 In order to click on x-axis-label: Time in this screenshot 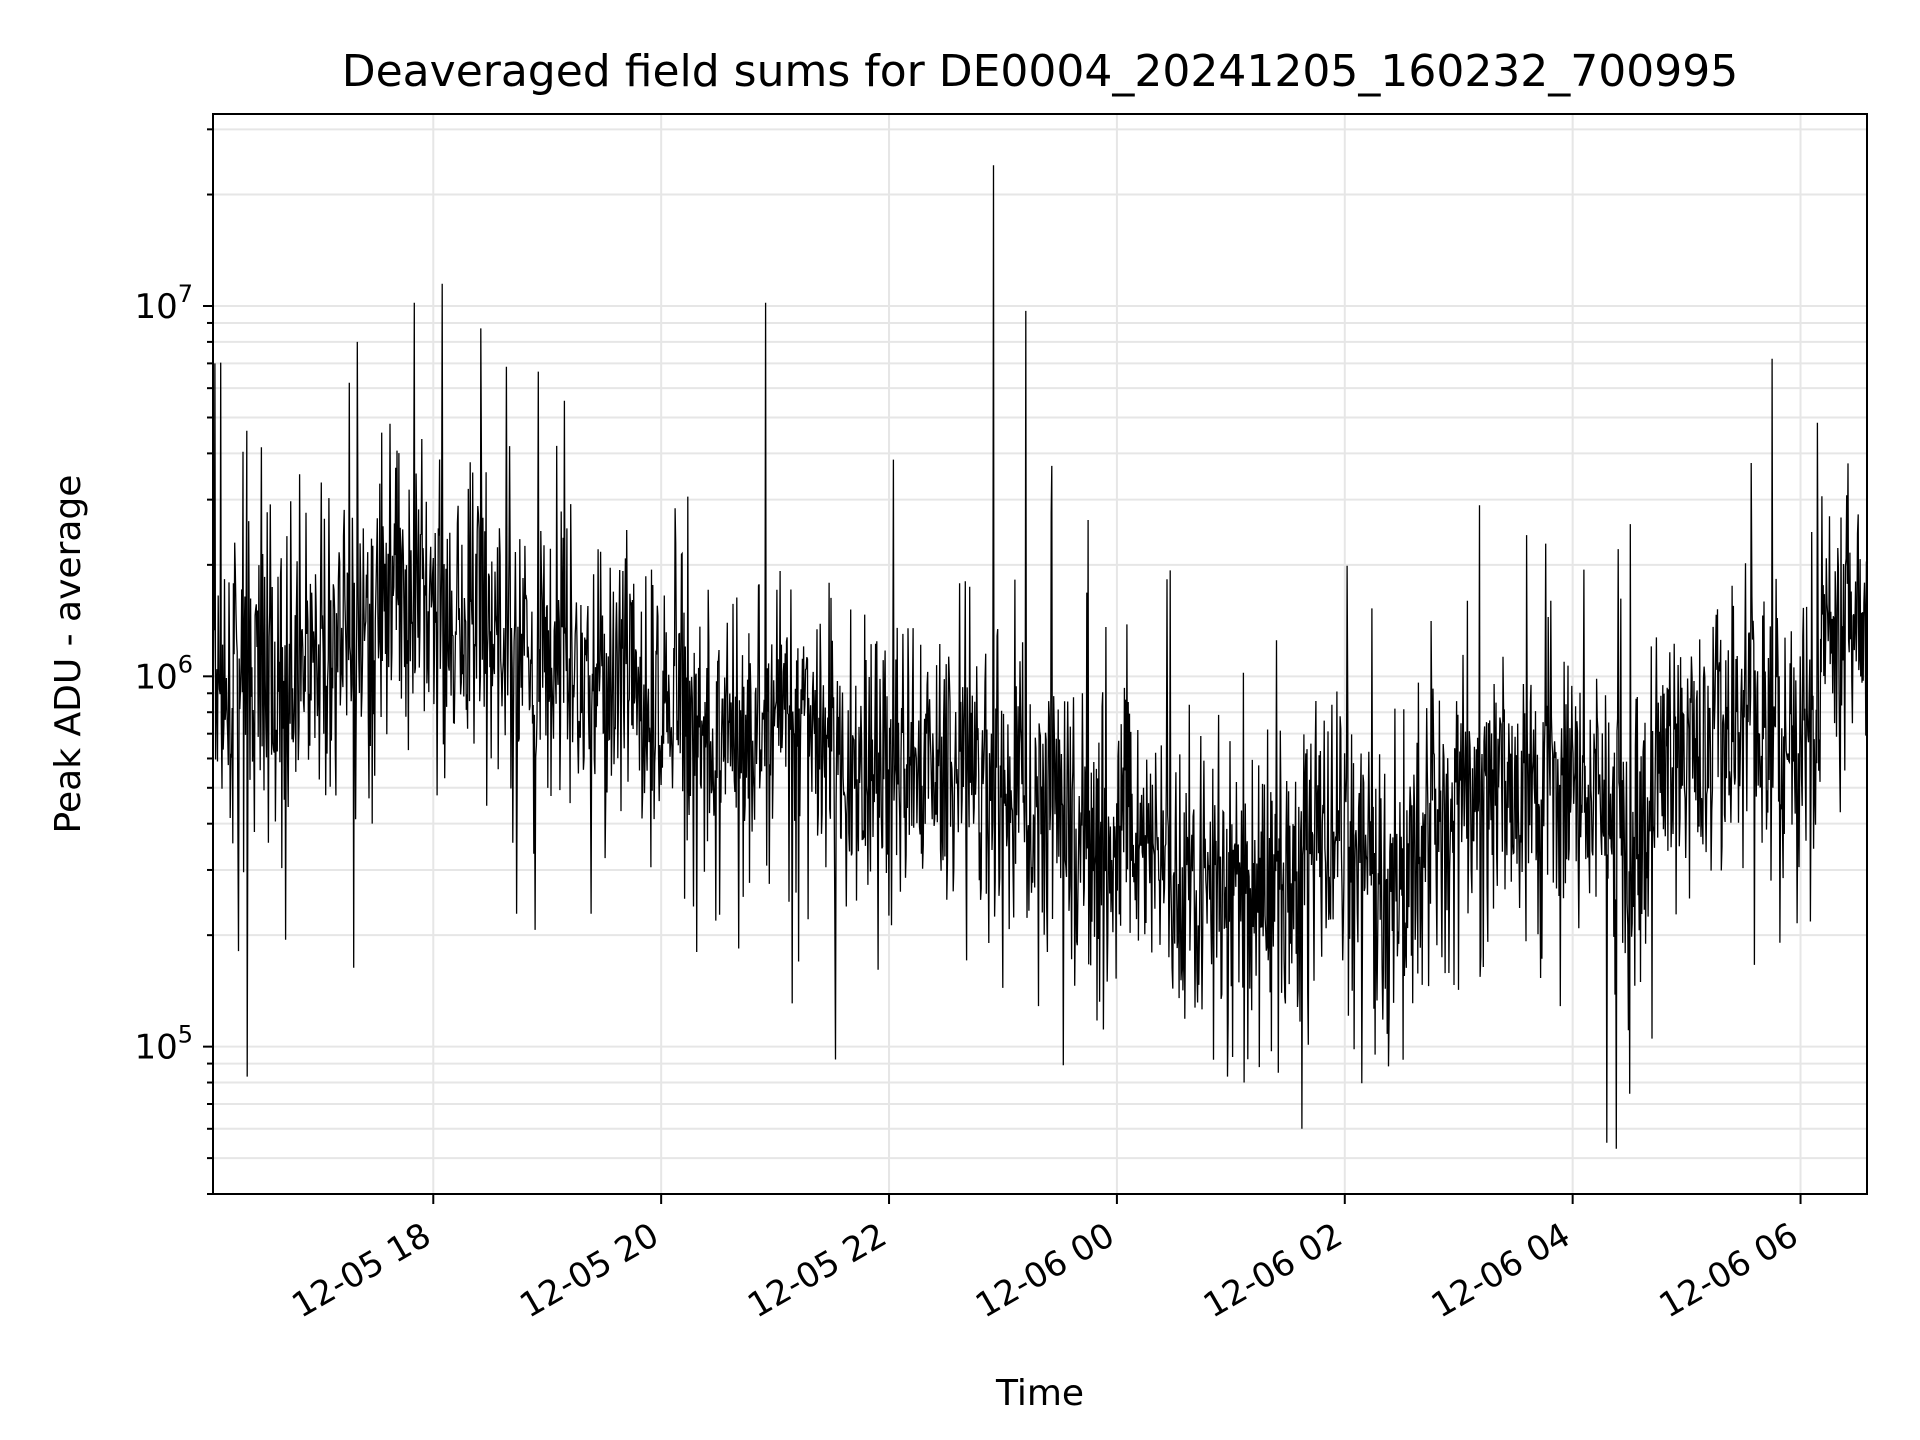, I will do `click(1039, 1393)`.